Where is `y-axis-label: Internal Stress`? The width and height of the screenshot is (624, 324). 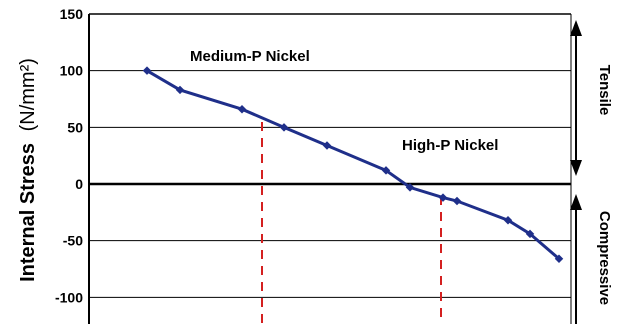
y-axis-label: Internal Stress is located at coordinates (28, 212).